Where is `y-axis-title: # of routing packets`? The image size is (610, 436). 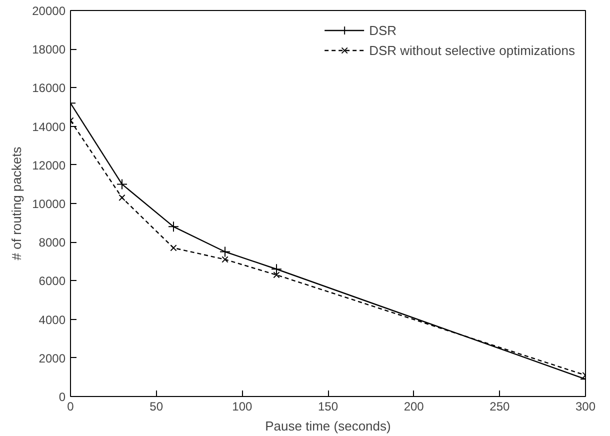
y-axis-title: # of routing packets is located at coordinates (16, 203).